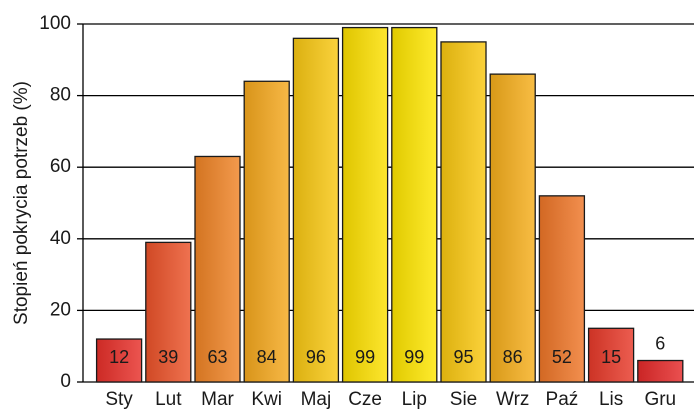  I want to click on x-tick-label: Lut, so click(168, 399).